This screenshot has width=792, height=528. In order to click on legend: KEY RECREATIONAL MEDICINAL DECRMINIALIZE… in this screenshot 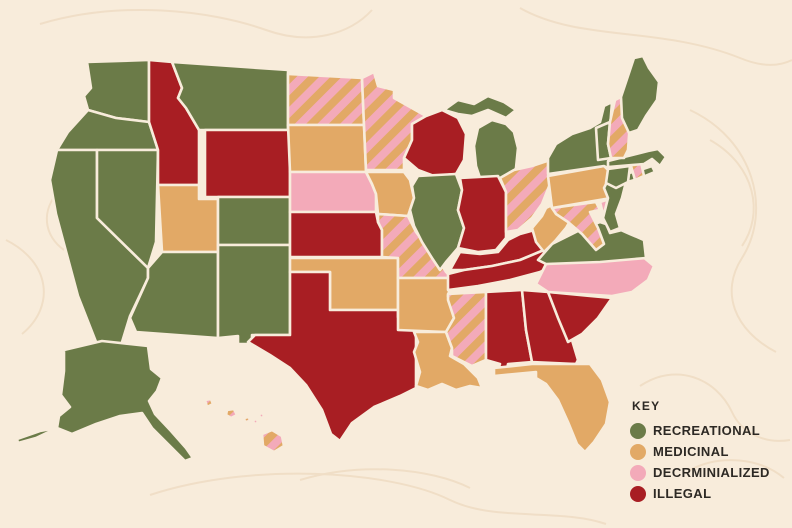, I will do `click(710, 452)`.